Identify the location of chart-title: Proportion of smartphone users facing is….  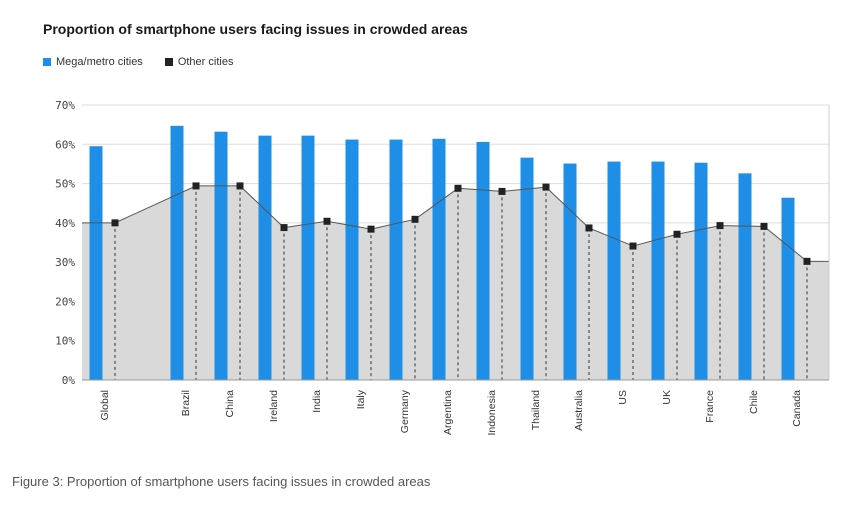
(255, 29).